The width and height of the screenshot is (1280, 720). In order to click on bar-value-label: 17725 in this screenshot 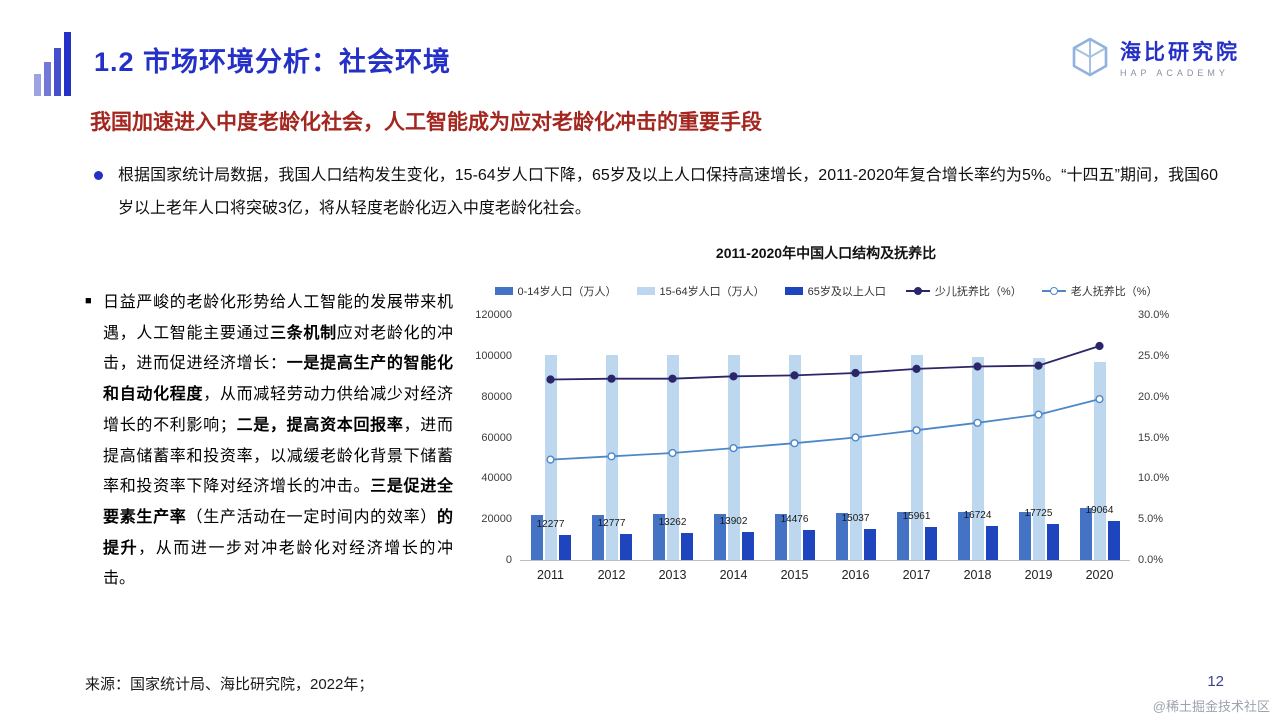, I will do `click(1038, 513)`.